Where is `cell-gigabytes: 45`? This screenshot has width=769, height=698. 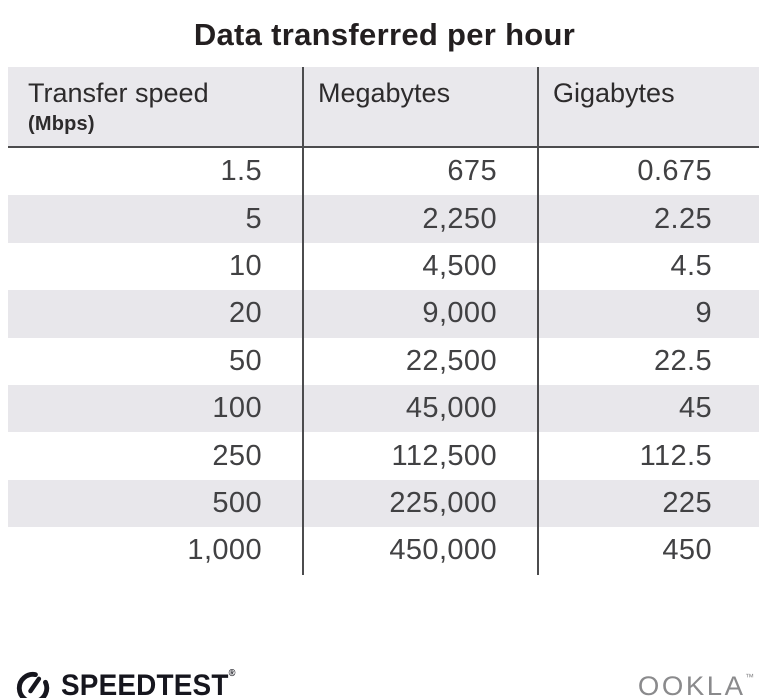
cell-gigabytes: 45 is located at coordinates (648, 409).